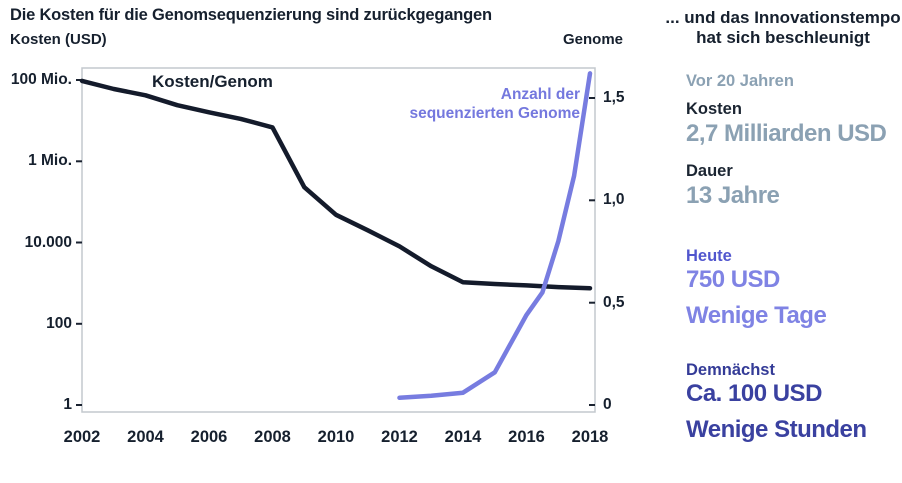 This screenshot has height=483, width=902. What do you see at coordinates (709, 171) in the screenshot?
I see `fact-label-dauer: Dauer` at bounding box center [709, 171].